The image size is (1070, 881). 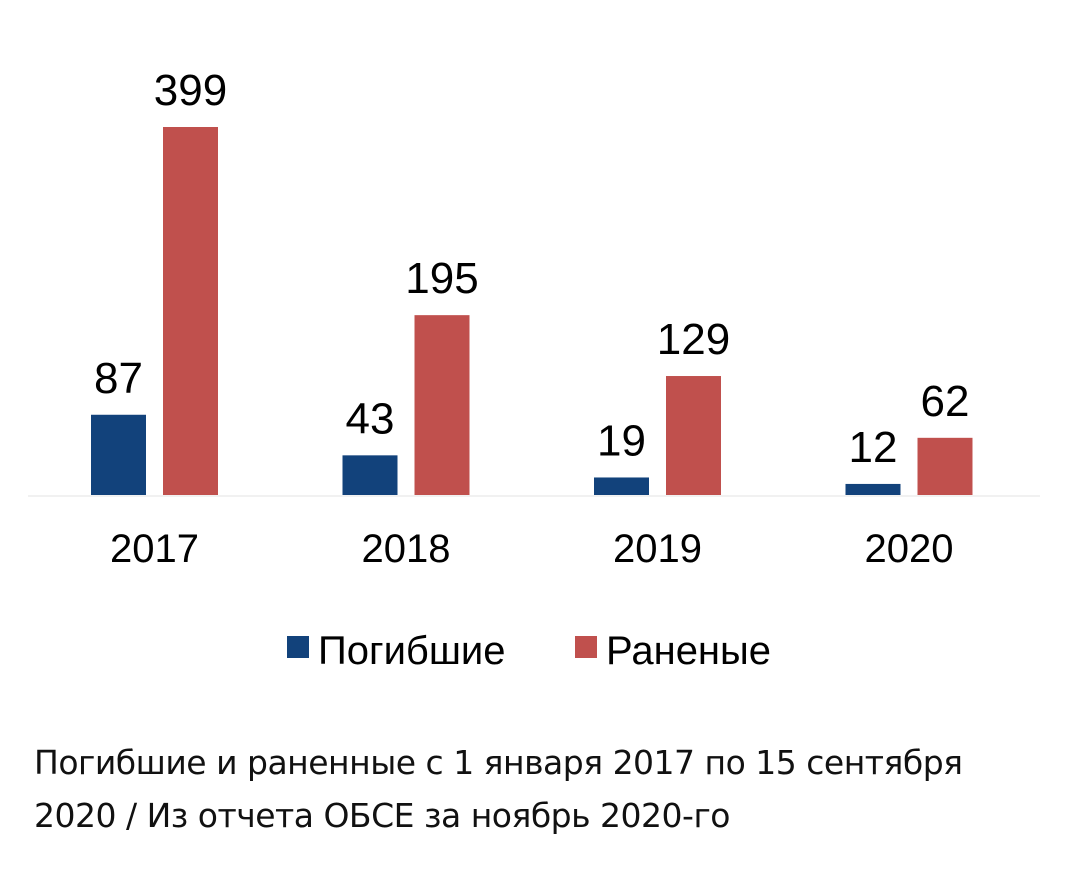 What do you see at coordinates (370, 418) in the screenshot?
I see `data-label-killed-2018: 43` at bounding box center [370, 418].